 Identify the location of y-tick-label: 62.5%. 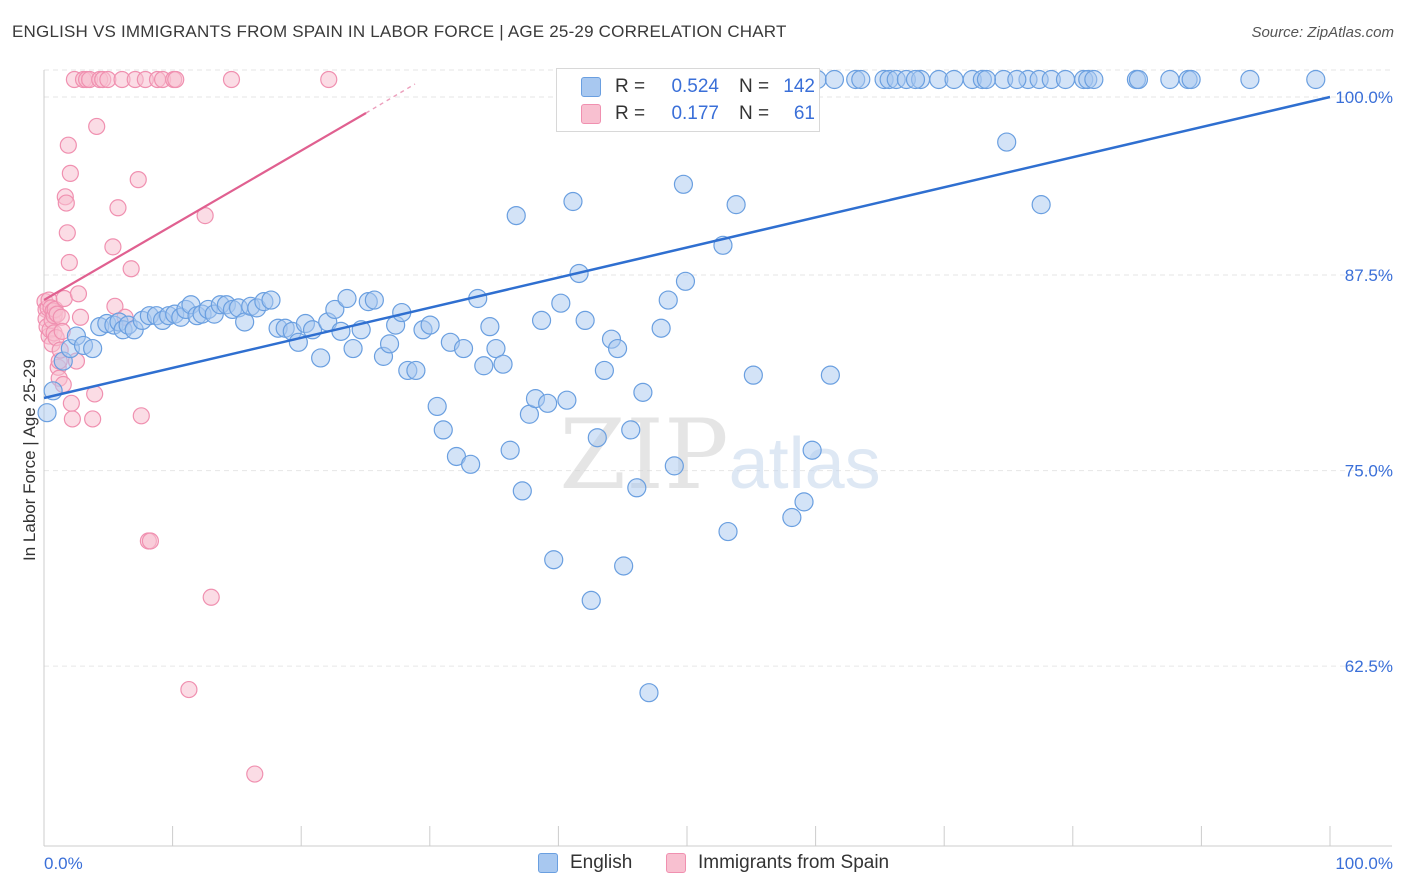
(1369, 666).